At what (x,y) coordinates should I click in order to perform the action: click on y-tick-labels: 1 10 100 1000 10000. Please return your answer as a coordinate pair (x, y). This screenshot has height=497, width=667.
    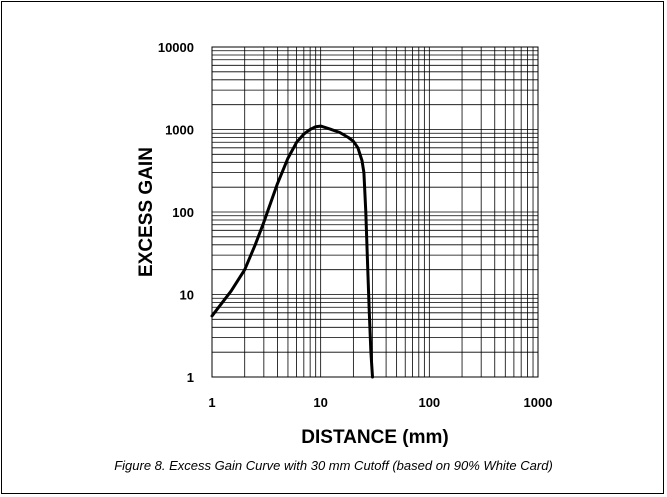
    Looking at the image, I should click on (176, 212).